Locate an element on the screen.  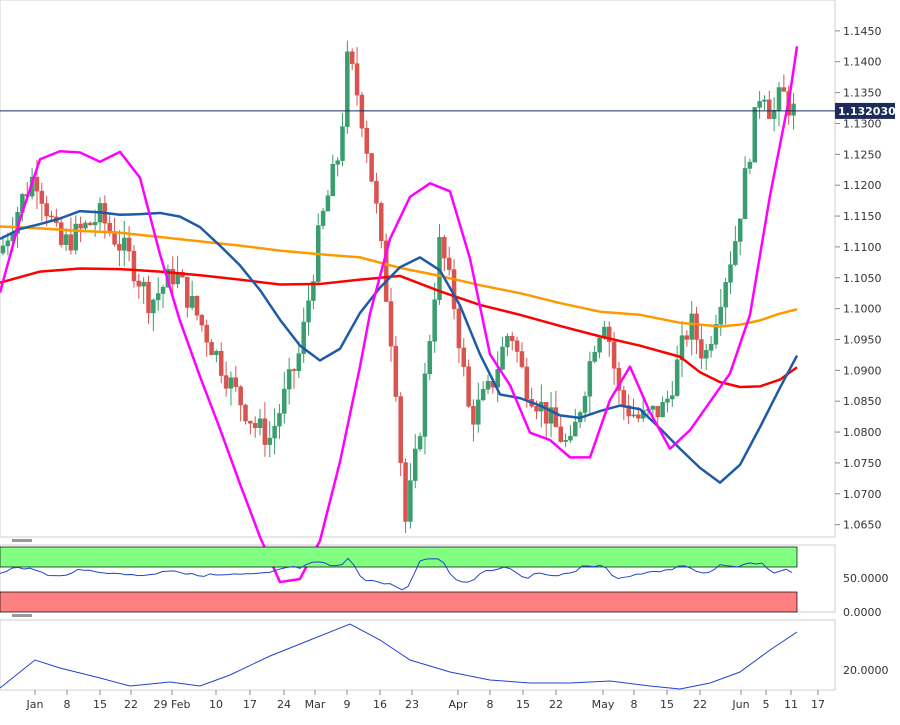
date-tick-label: May is located at coordinates (603, 704).